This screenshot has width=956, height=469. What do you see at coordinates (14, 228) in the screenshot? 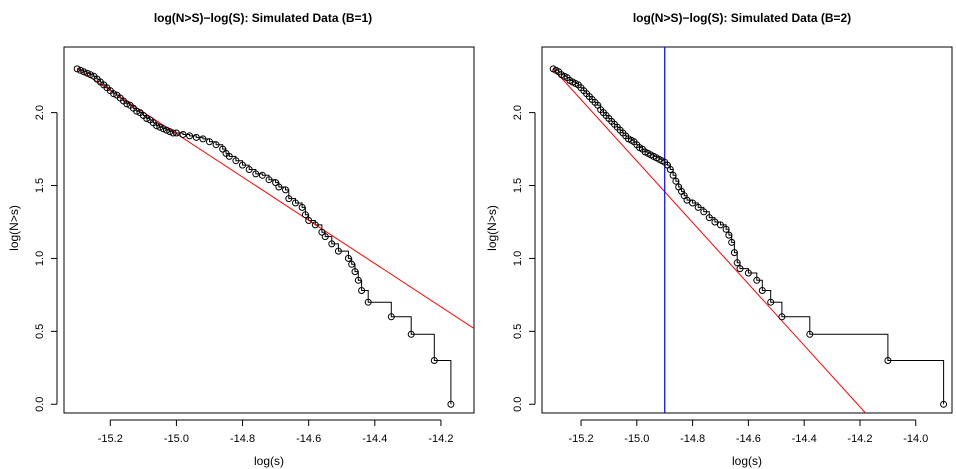
I see `y-axis-label-1: log(N>s)` at bounding box center [14, 228].